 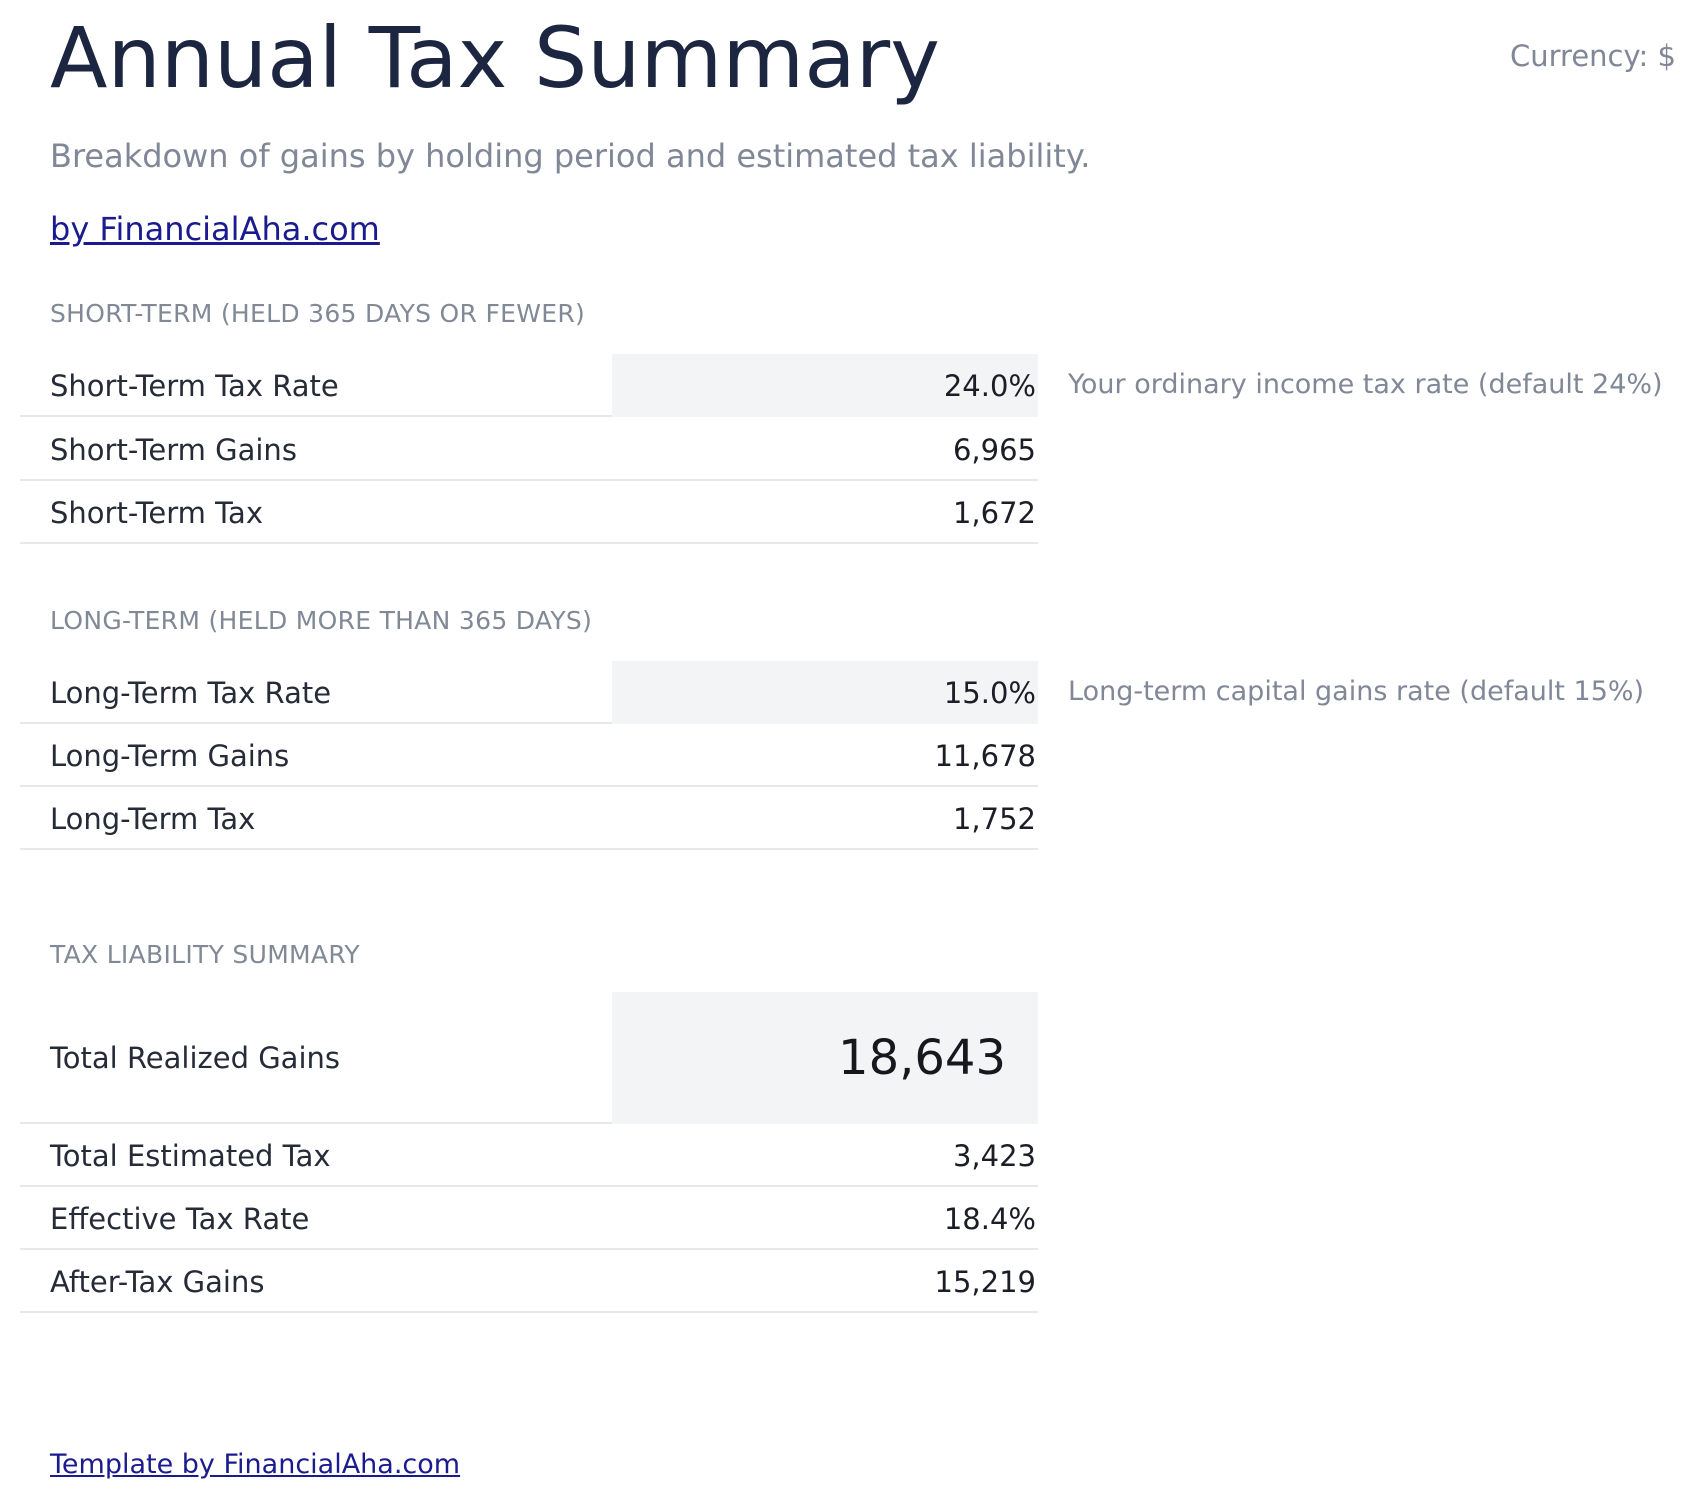 I want to click on long-term-rate-input: 15.0%, so click(x=989, y=692).